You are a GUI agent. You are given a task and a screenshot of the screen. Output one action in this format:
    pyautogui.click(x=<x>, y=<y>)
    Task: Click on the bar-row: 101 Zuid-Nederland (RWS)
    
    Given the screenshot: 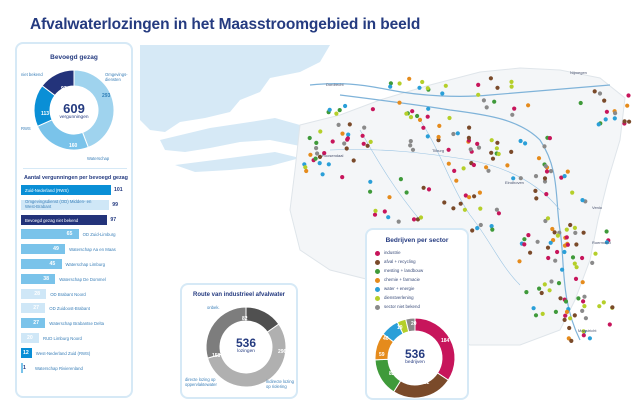 What is the action you would take?
    pyautogui.click(x=75, y=190)
    